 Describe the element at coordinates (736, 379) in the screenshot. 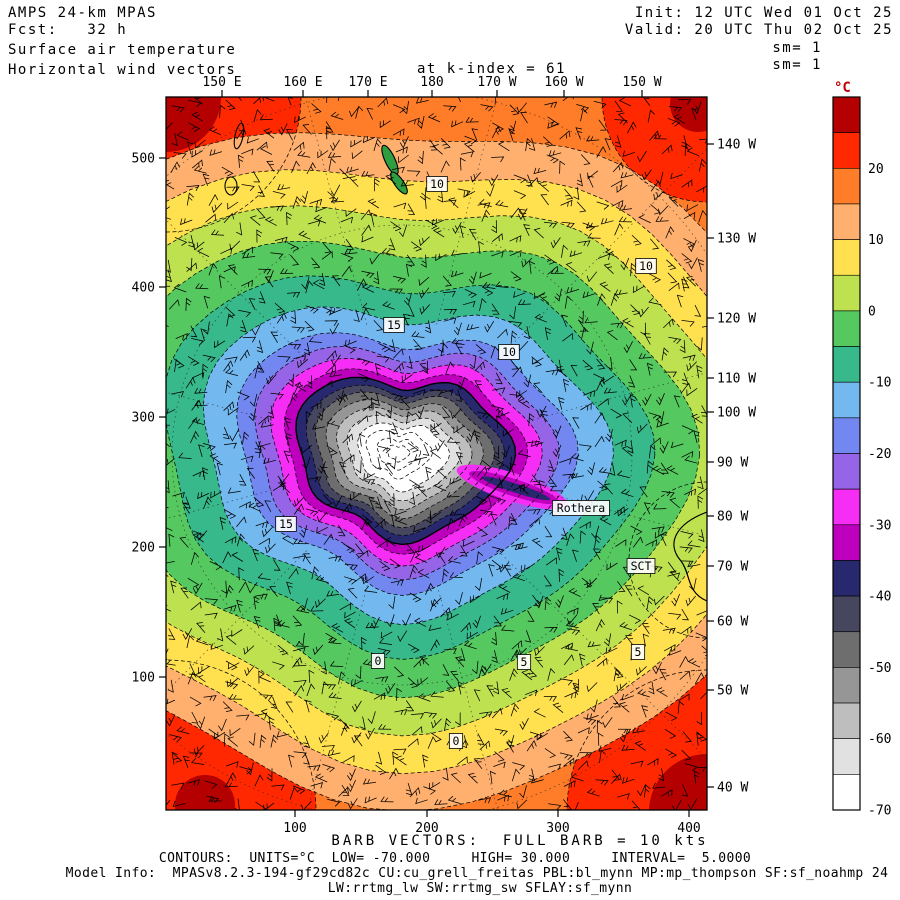

I see `right-meridian-label: 110 W` at that location.